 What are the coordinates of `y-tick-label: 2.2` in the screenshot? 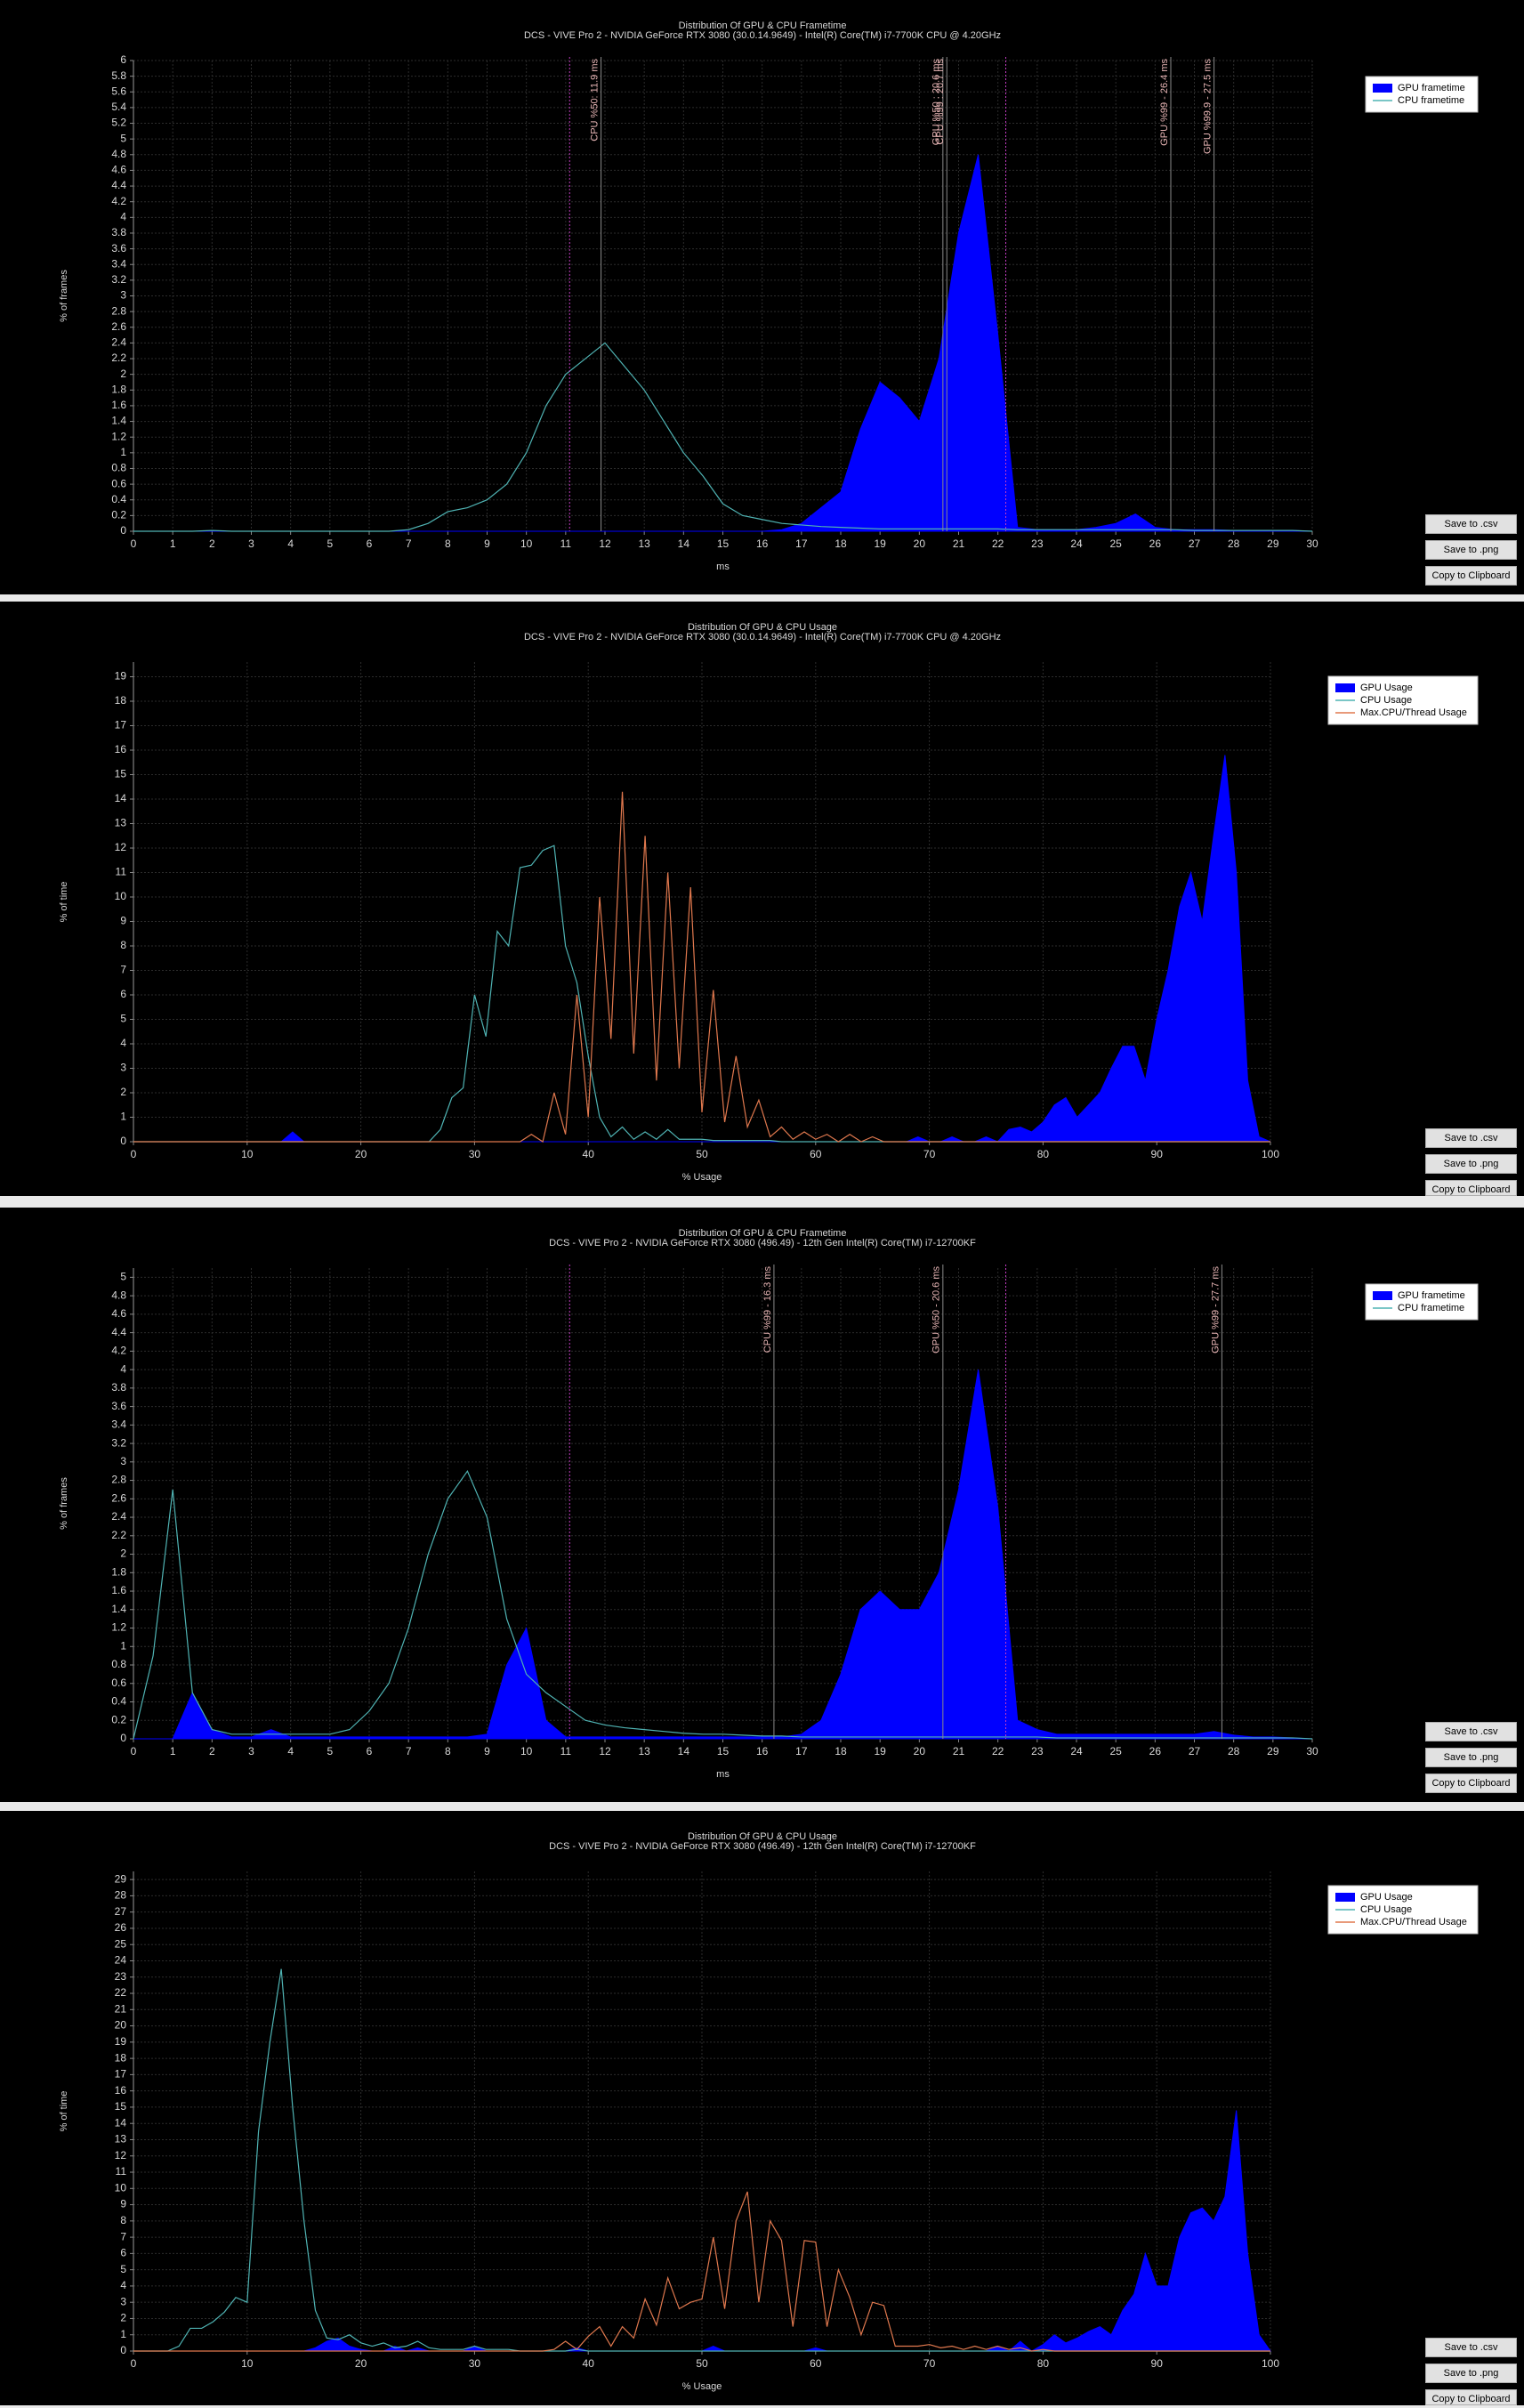 It's located at (119, 358).